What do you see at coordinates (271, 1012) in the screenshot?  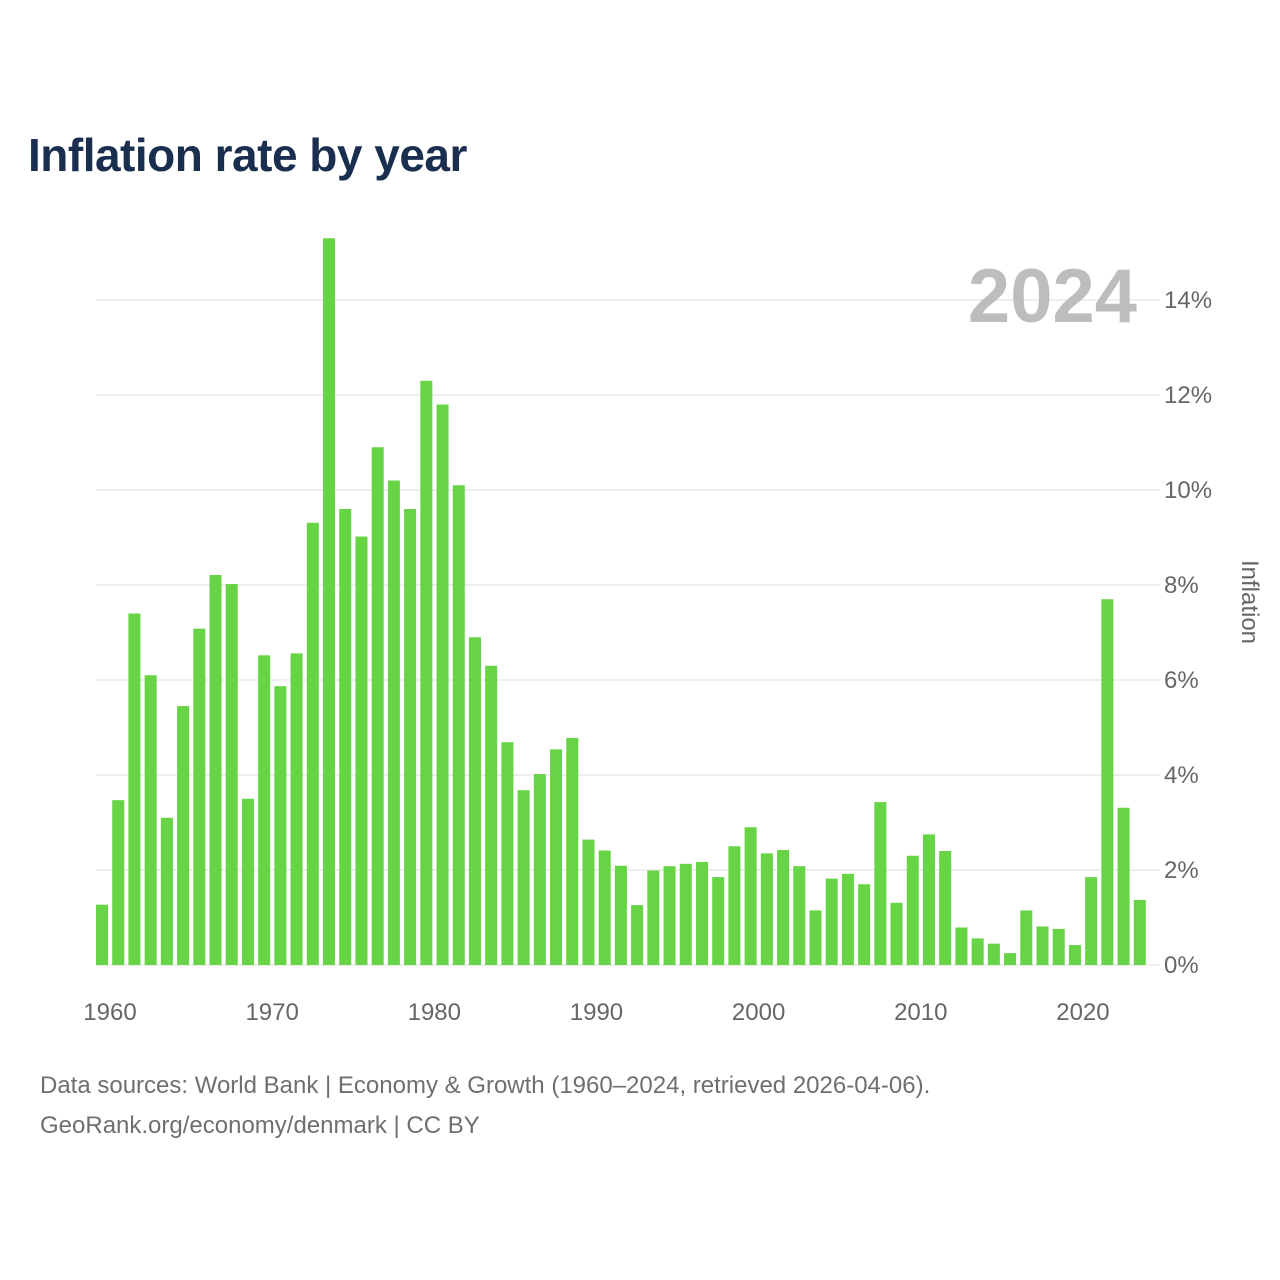 I see `x-tick-label: 1970` at bounding box center [271, 1012].